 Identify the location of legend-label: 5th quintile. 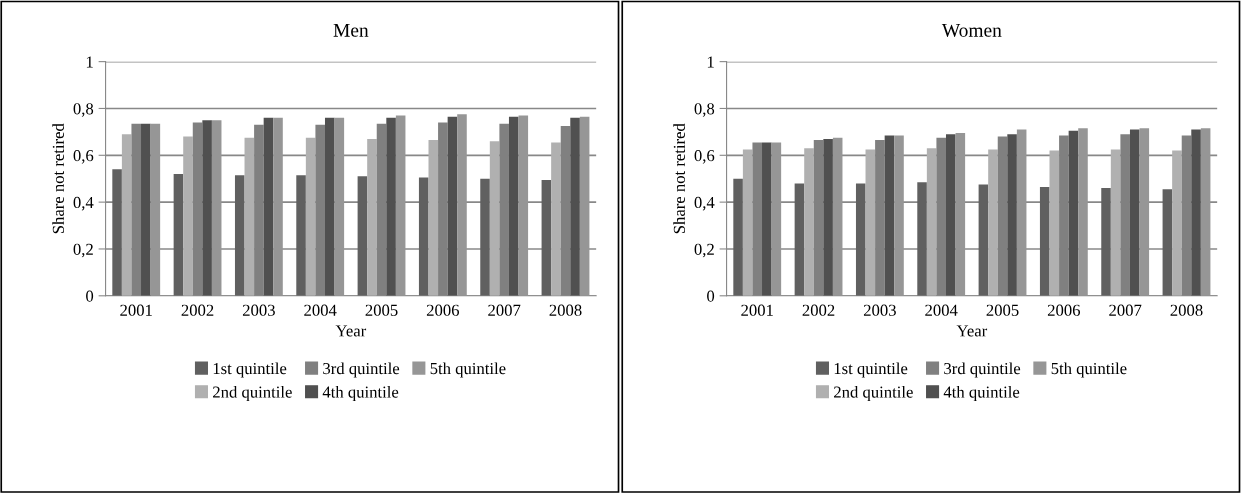
(1089, 370).